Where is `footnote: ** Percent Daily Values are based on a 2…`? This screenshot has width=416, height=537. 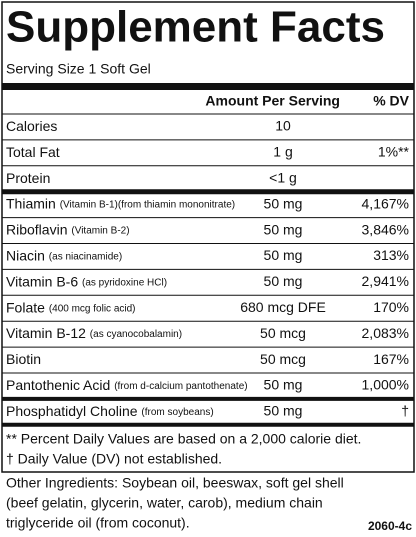 footnote: ** Percent Daily Values are based on a 2… is located at coordinates (183, 439).